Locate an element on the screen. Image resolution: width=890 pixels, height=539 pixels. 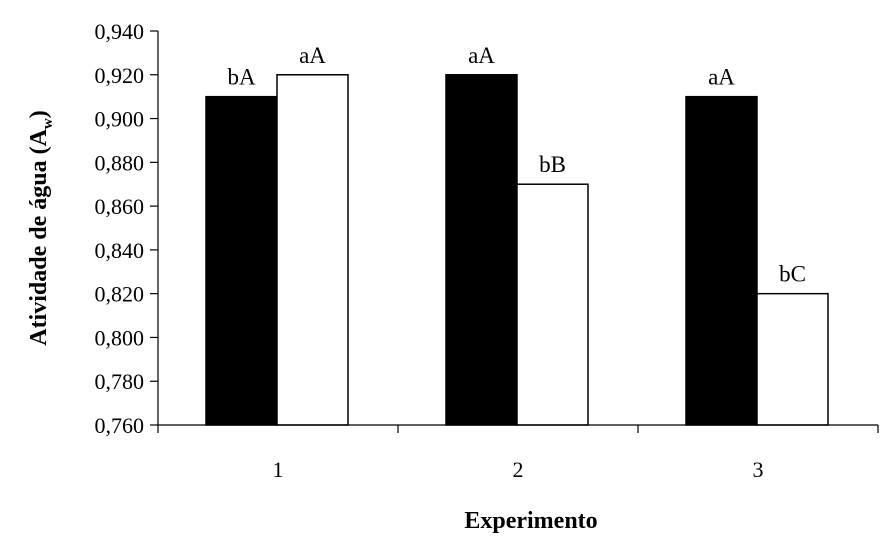
y-axis-title-suffix: ) is located at coordinates (39, 114).